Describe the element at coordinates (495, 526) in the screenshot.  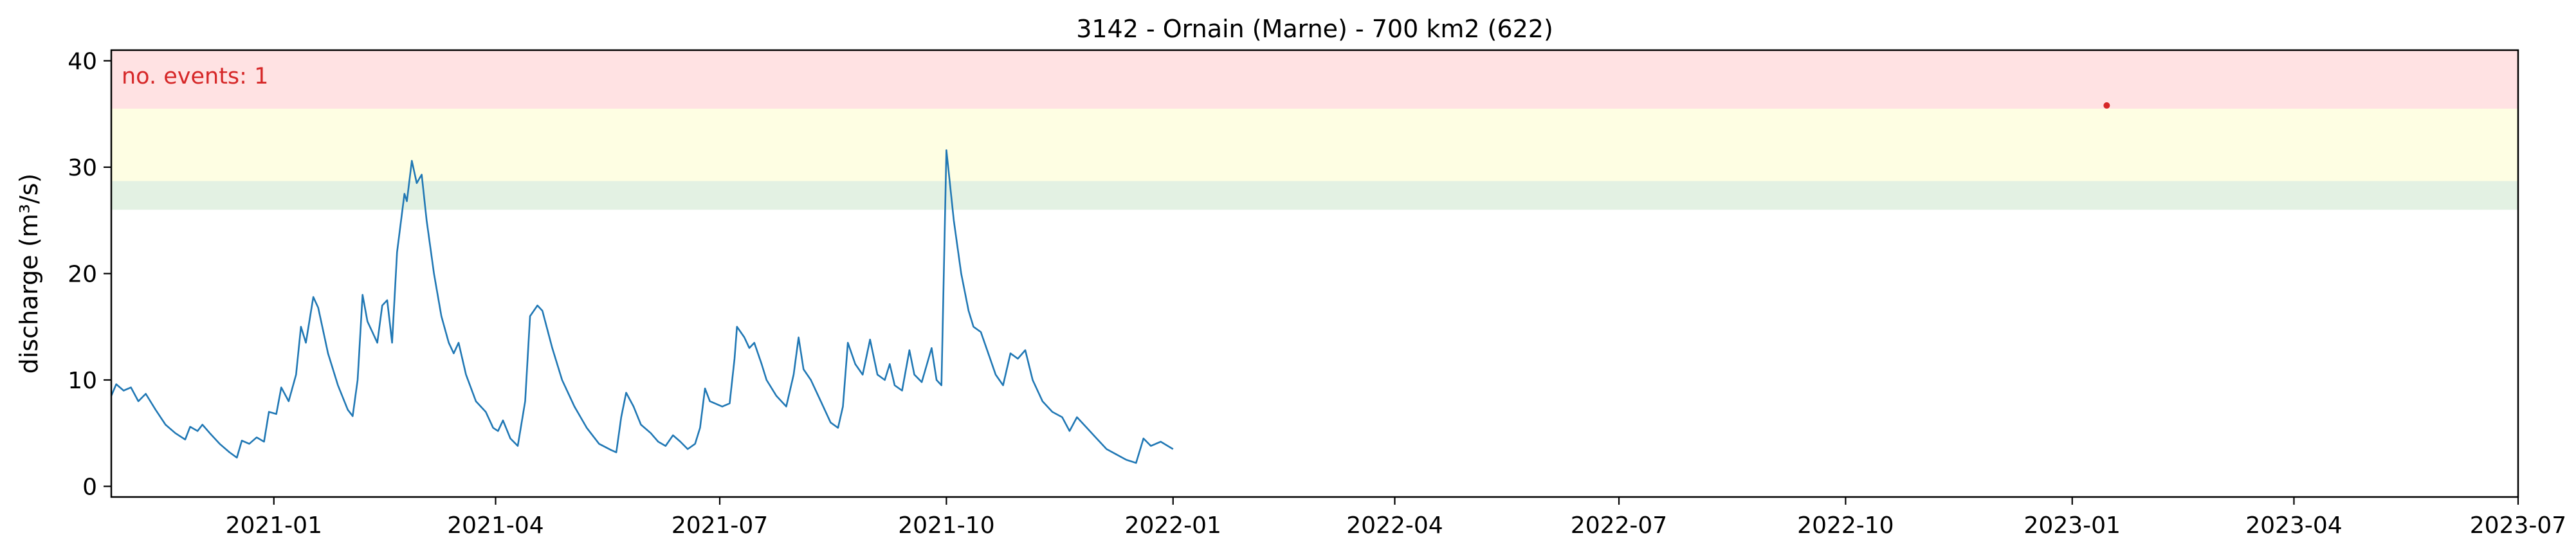
I see `x-tick-label: 2021-04` at that location.